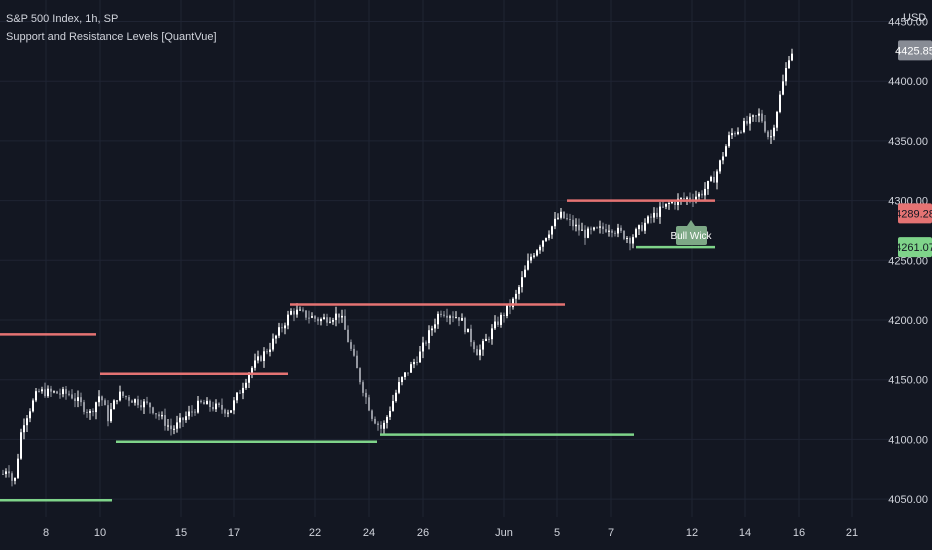  Describe the element at coordinates (913, 248) in the screenshot. I see `price-label: 4261.07` at that location.